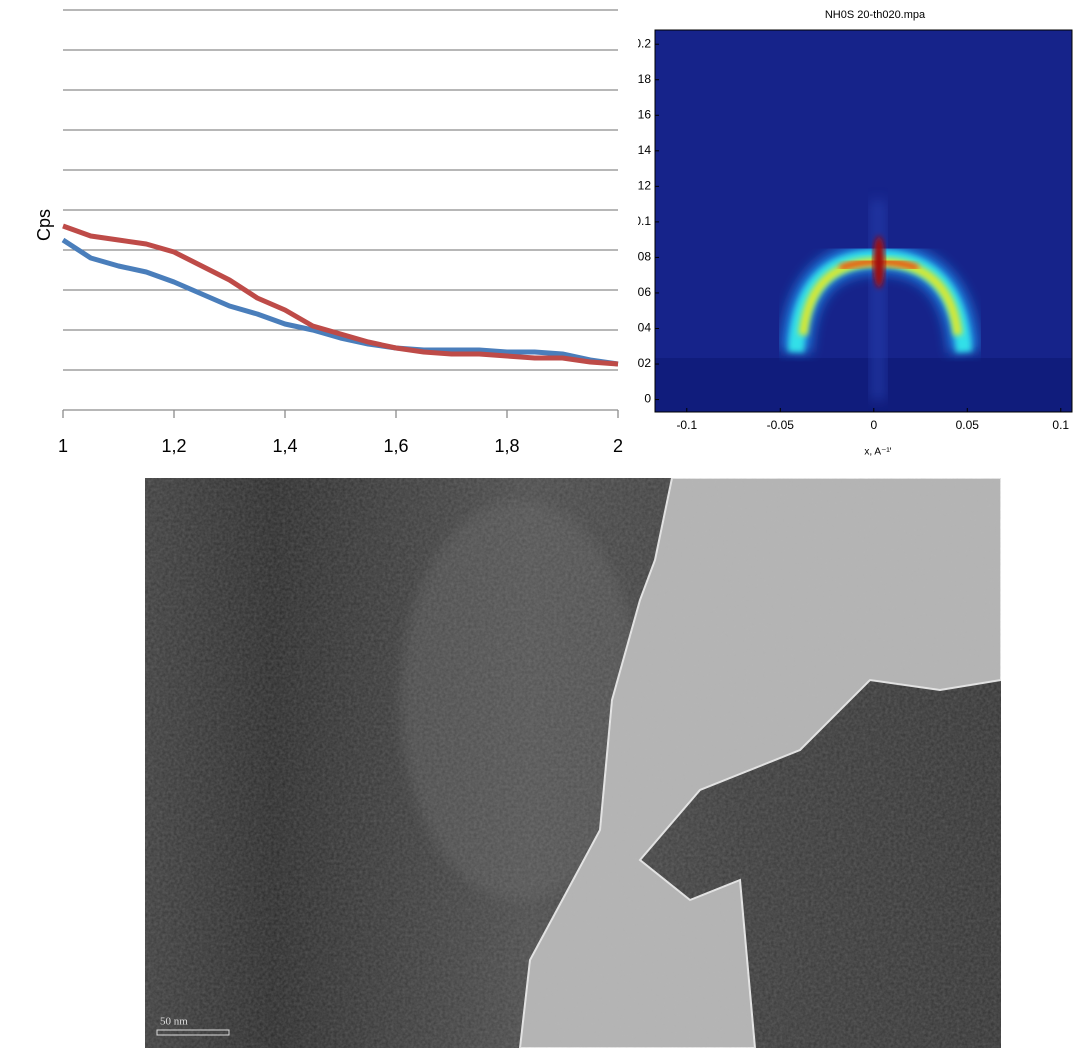 The image size is (1074, 1053). Describe the element at coordinates (878, 300) in the screenshot. I see `heatmap-streak` at that location.